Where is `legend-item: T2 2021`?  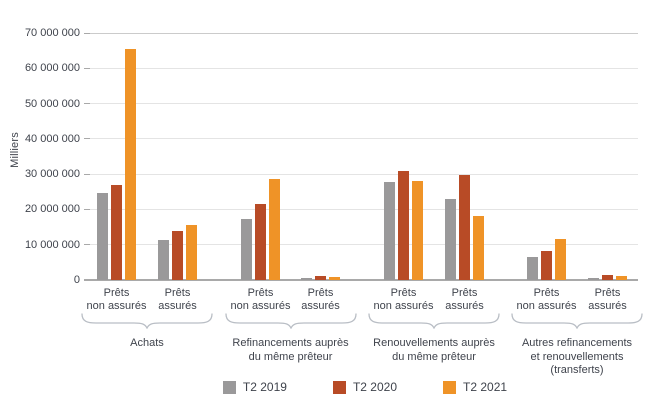
legend-item: T2 2021 is located at coordinates (475, 387).